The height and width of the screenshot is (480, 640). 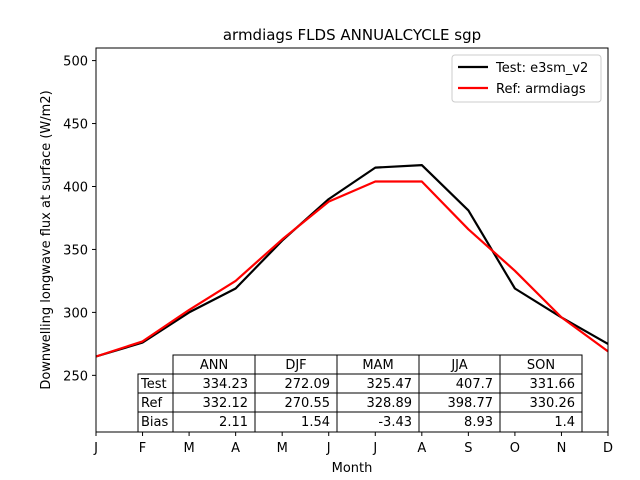 What do you see at coordinates (226, 384) in the screenshot?
I see `table-cell-value: 334.23` at bounding box center [226, 384].